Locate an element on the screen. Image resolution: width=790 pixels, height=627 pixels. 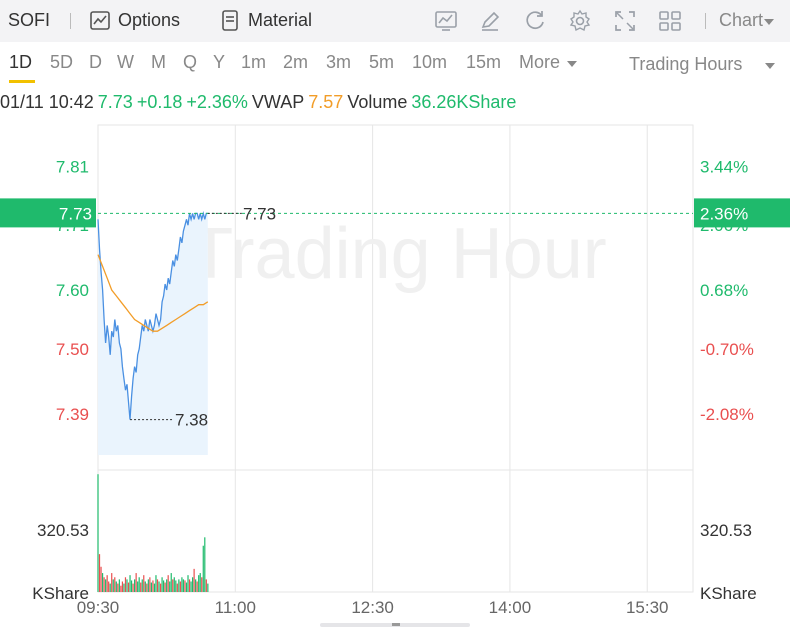
tab-3m: 3m is located at coordinates (339, 62).